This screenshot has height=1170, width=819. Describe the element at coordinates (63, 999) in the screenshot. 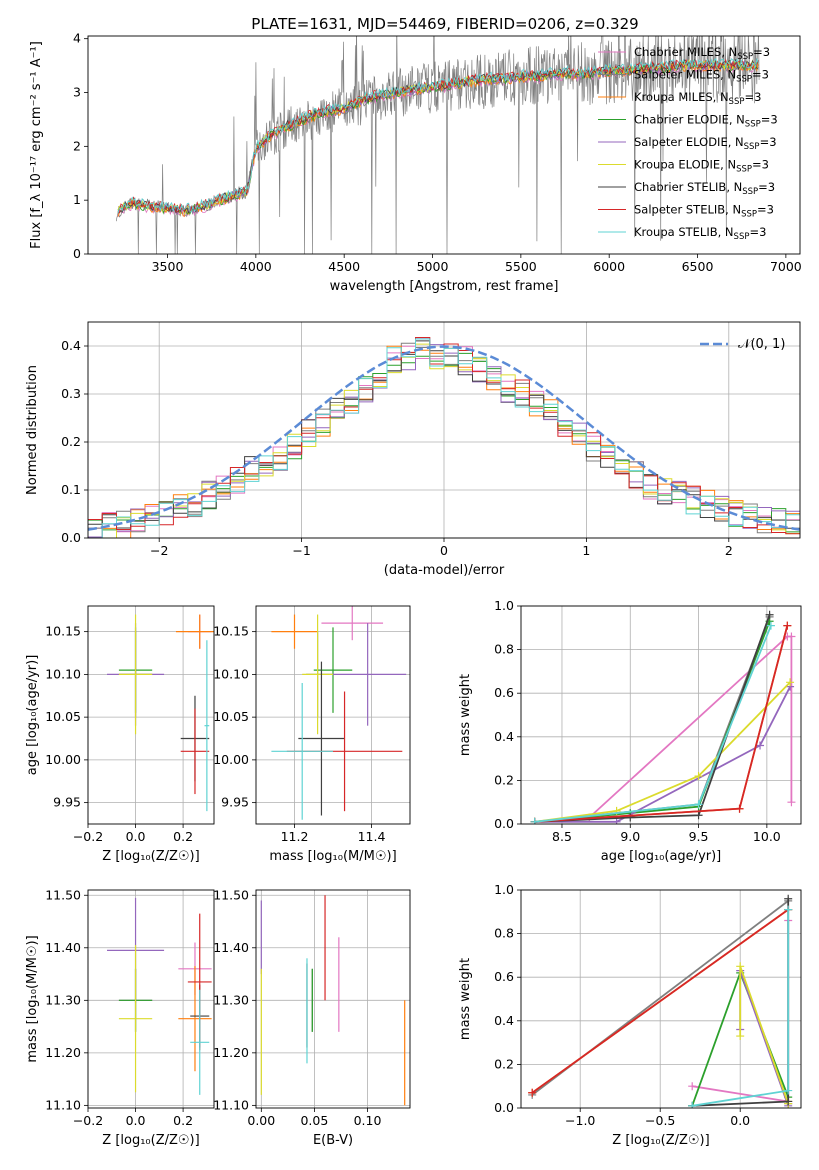

I see `y-tick-label: 11.30` at that location.